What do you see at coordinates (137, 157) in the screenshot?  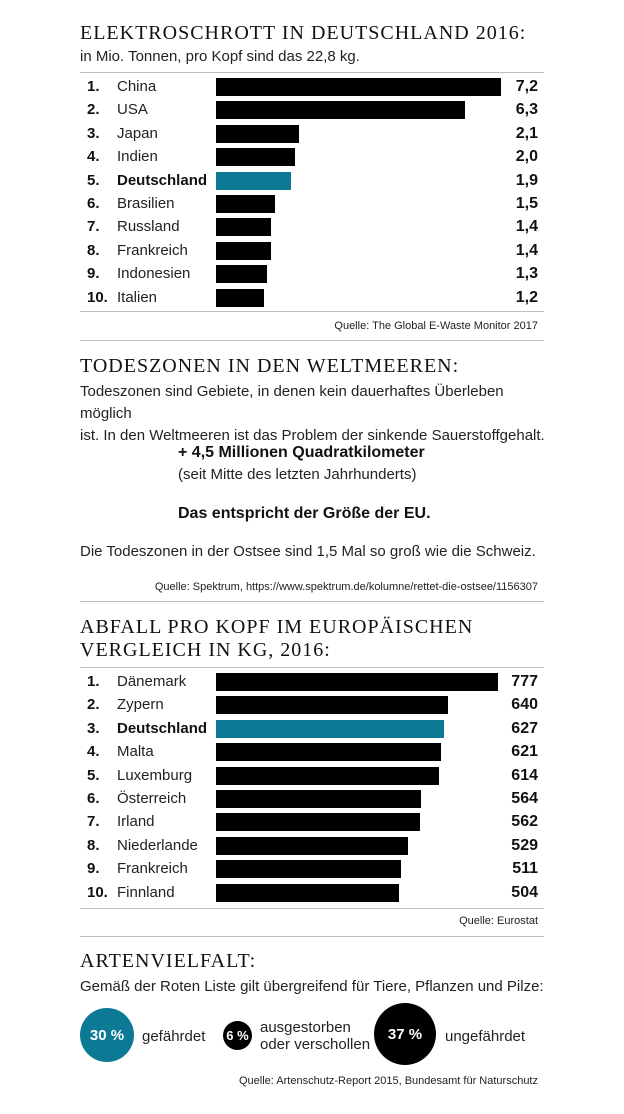 I see `ewaste-category-label: Indien` at bounding box center [137, 157].